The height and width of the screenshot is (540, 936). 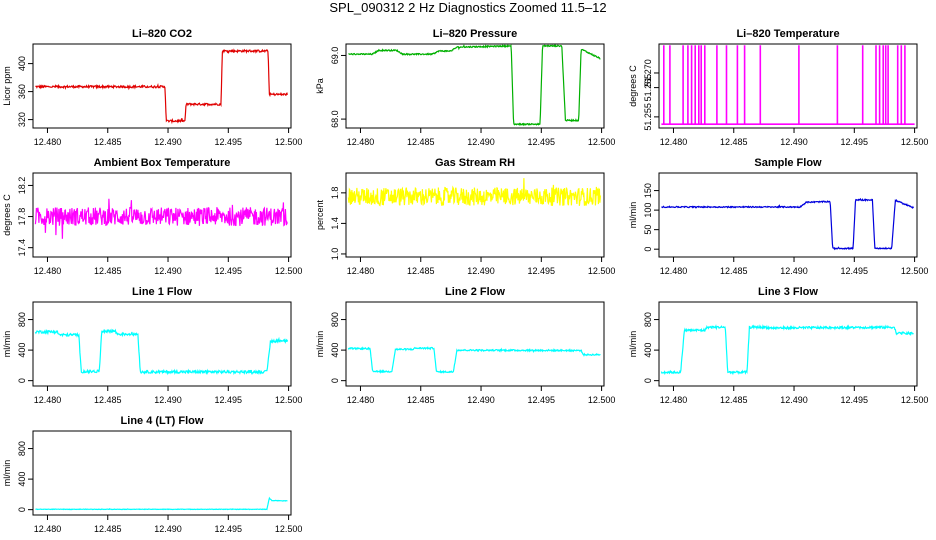 I want to click on y-tick-label: 17.8, so click(x=22, y=217).